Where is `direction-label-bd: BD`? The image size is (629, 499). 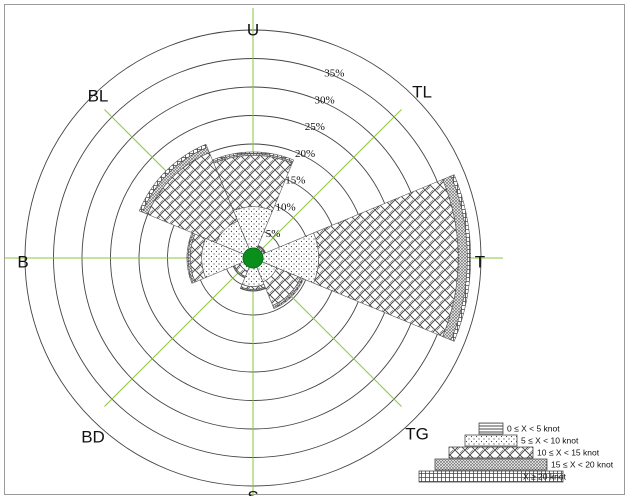 direction-label-bd: BD is located at coordinates (93, 436).